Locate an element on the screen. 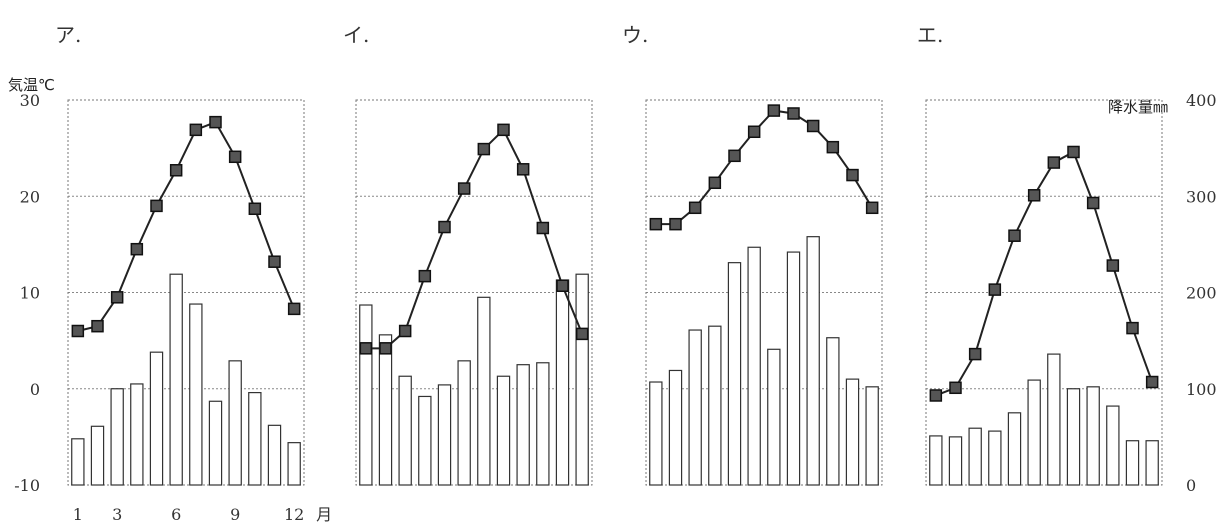 This screenshot has width=1228, height=531. right-axis-tick-label: 100 is located at coordinates (1201, 389).